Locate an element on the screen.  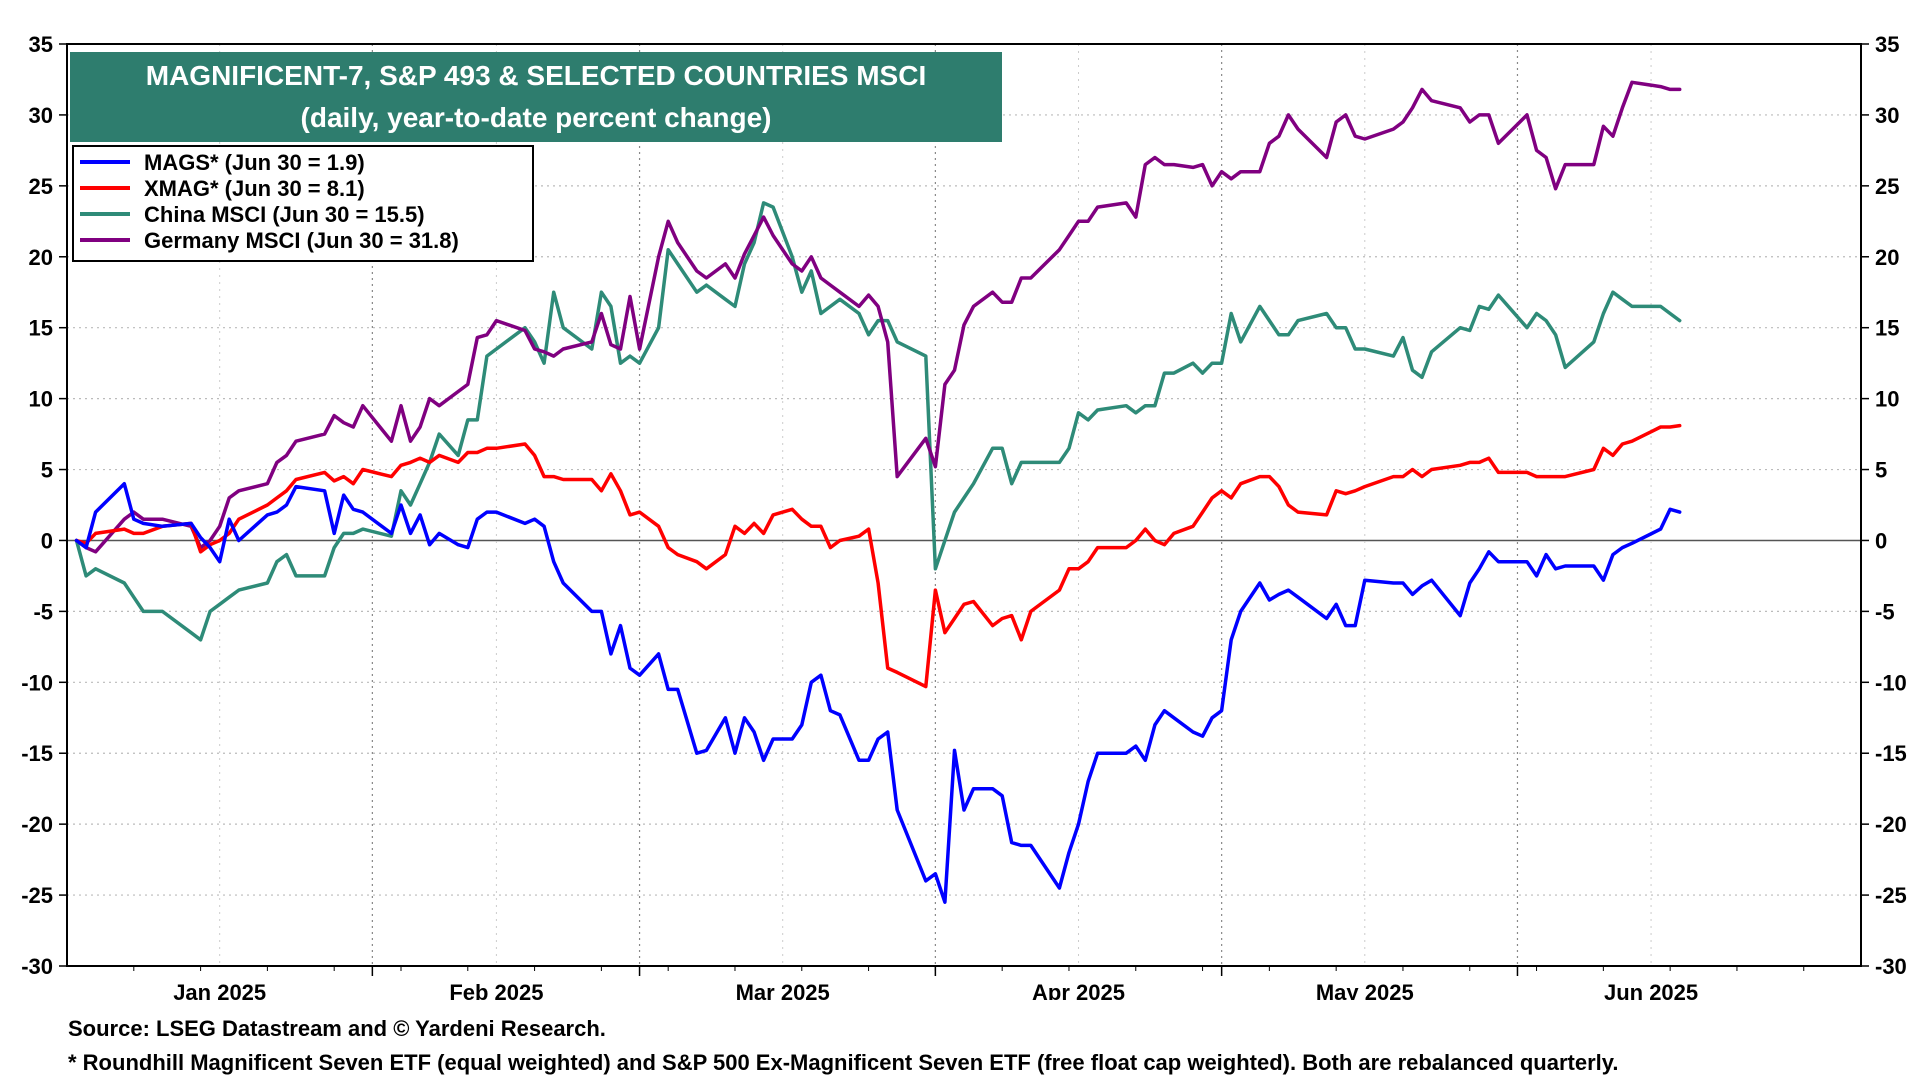
y-tick-label-left: 0 is located at coordinates (47, 540).